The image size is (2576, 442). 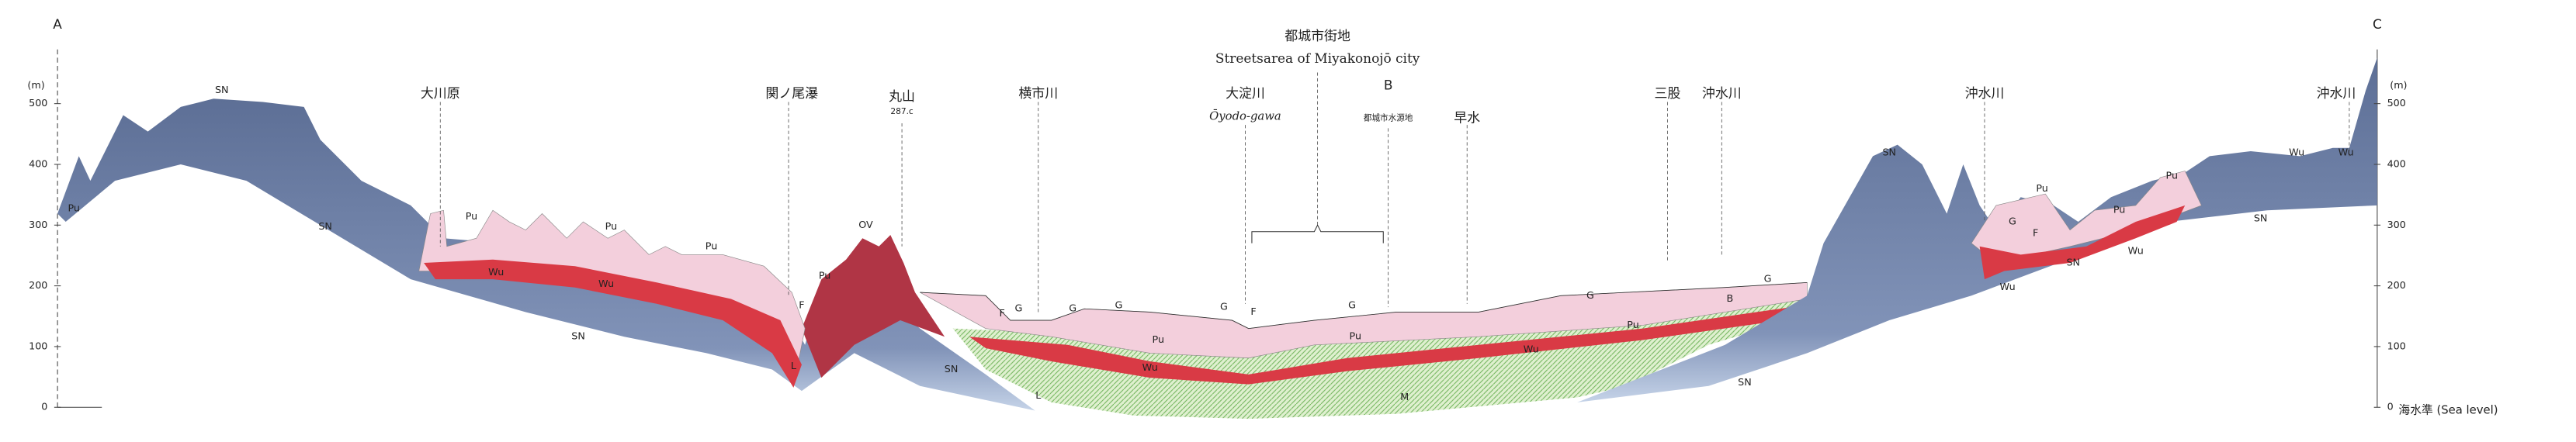 What do you see at coordinates (1317, 58) in the screenshot?
I see `subtitle: Streetsarea of Miyakonojō city` at bounding box center [1317, 58].